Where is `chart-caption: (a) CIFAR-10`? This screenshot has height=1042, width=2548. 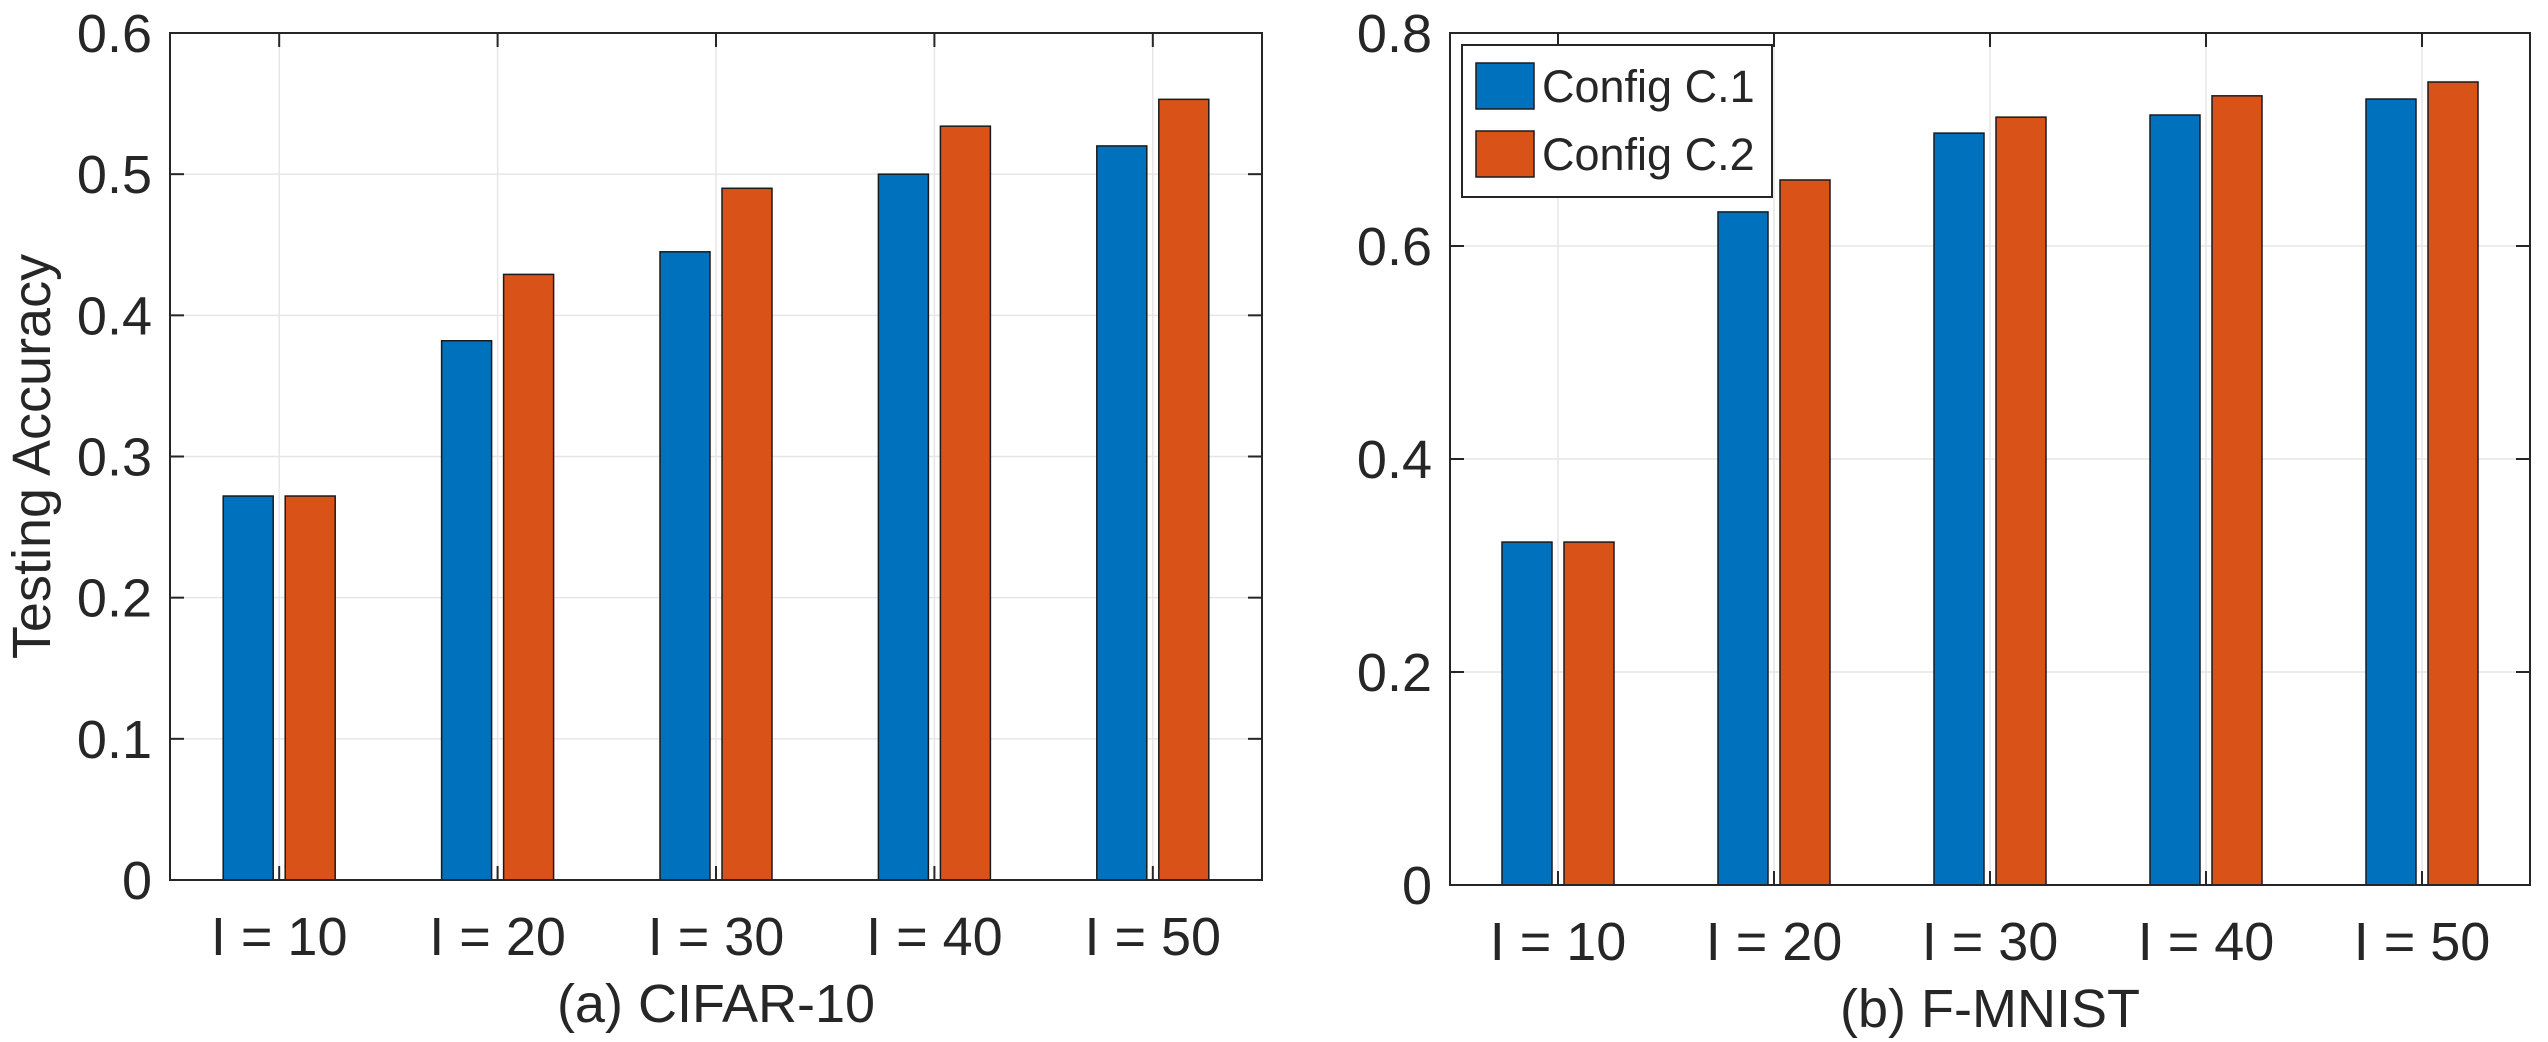
chart-caption: (a) CIFAR-10 is located at coordinates (716, 1004).